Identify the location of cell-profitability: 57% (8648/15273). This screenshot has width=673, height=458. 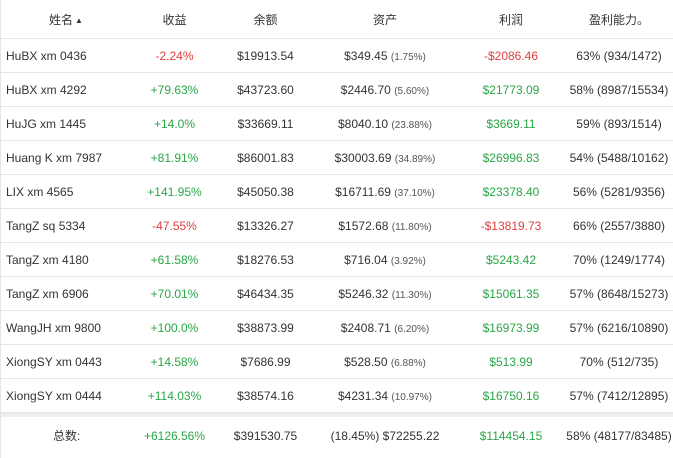
(619, 293).